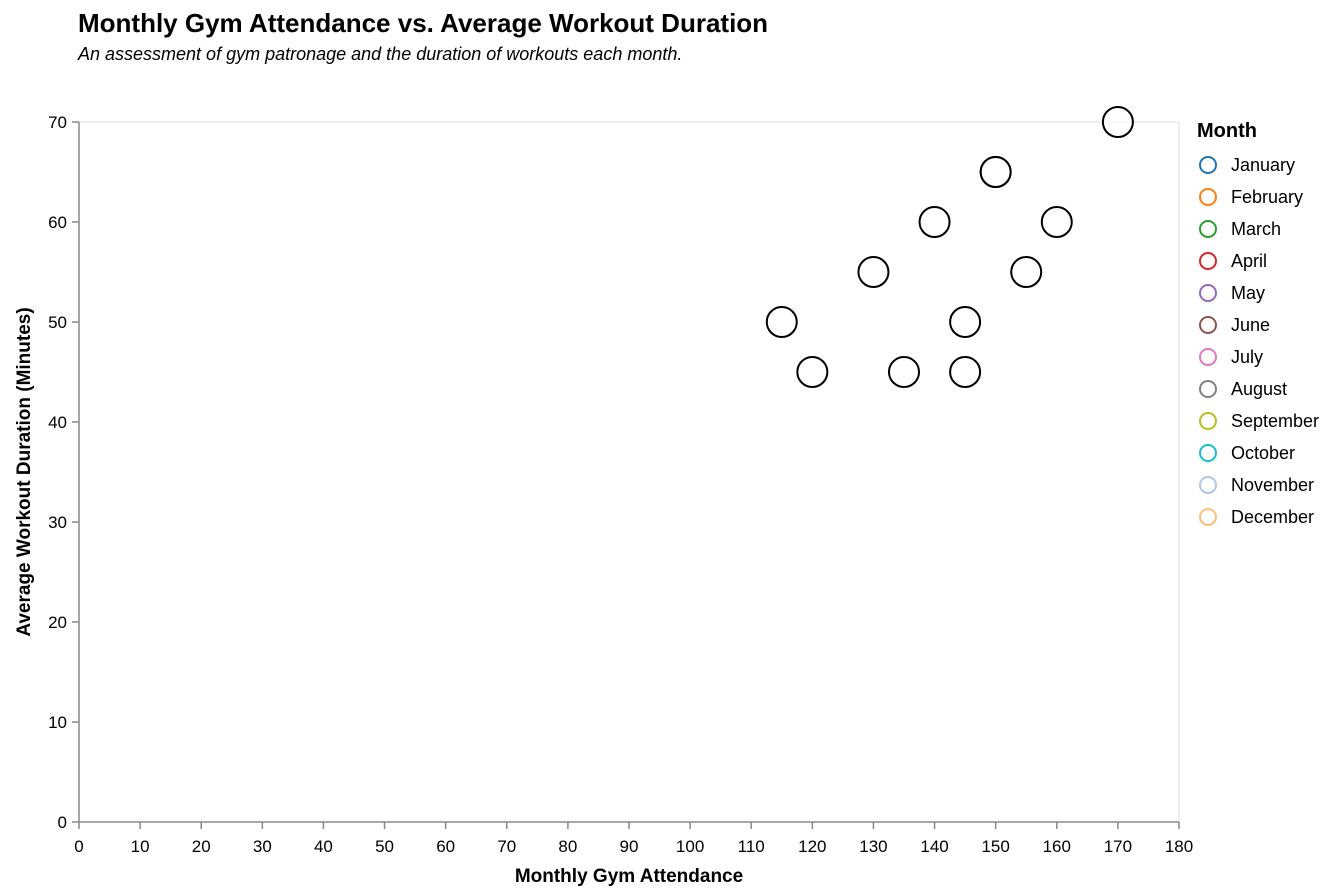 The image size is (1338, 896). I want to click on legend-label: November, so click(1273, 484).